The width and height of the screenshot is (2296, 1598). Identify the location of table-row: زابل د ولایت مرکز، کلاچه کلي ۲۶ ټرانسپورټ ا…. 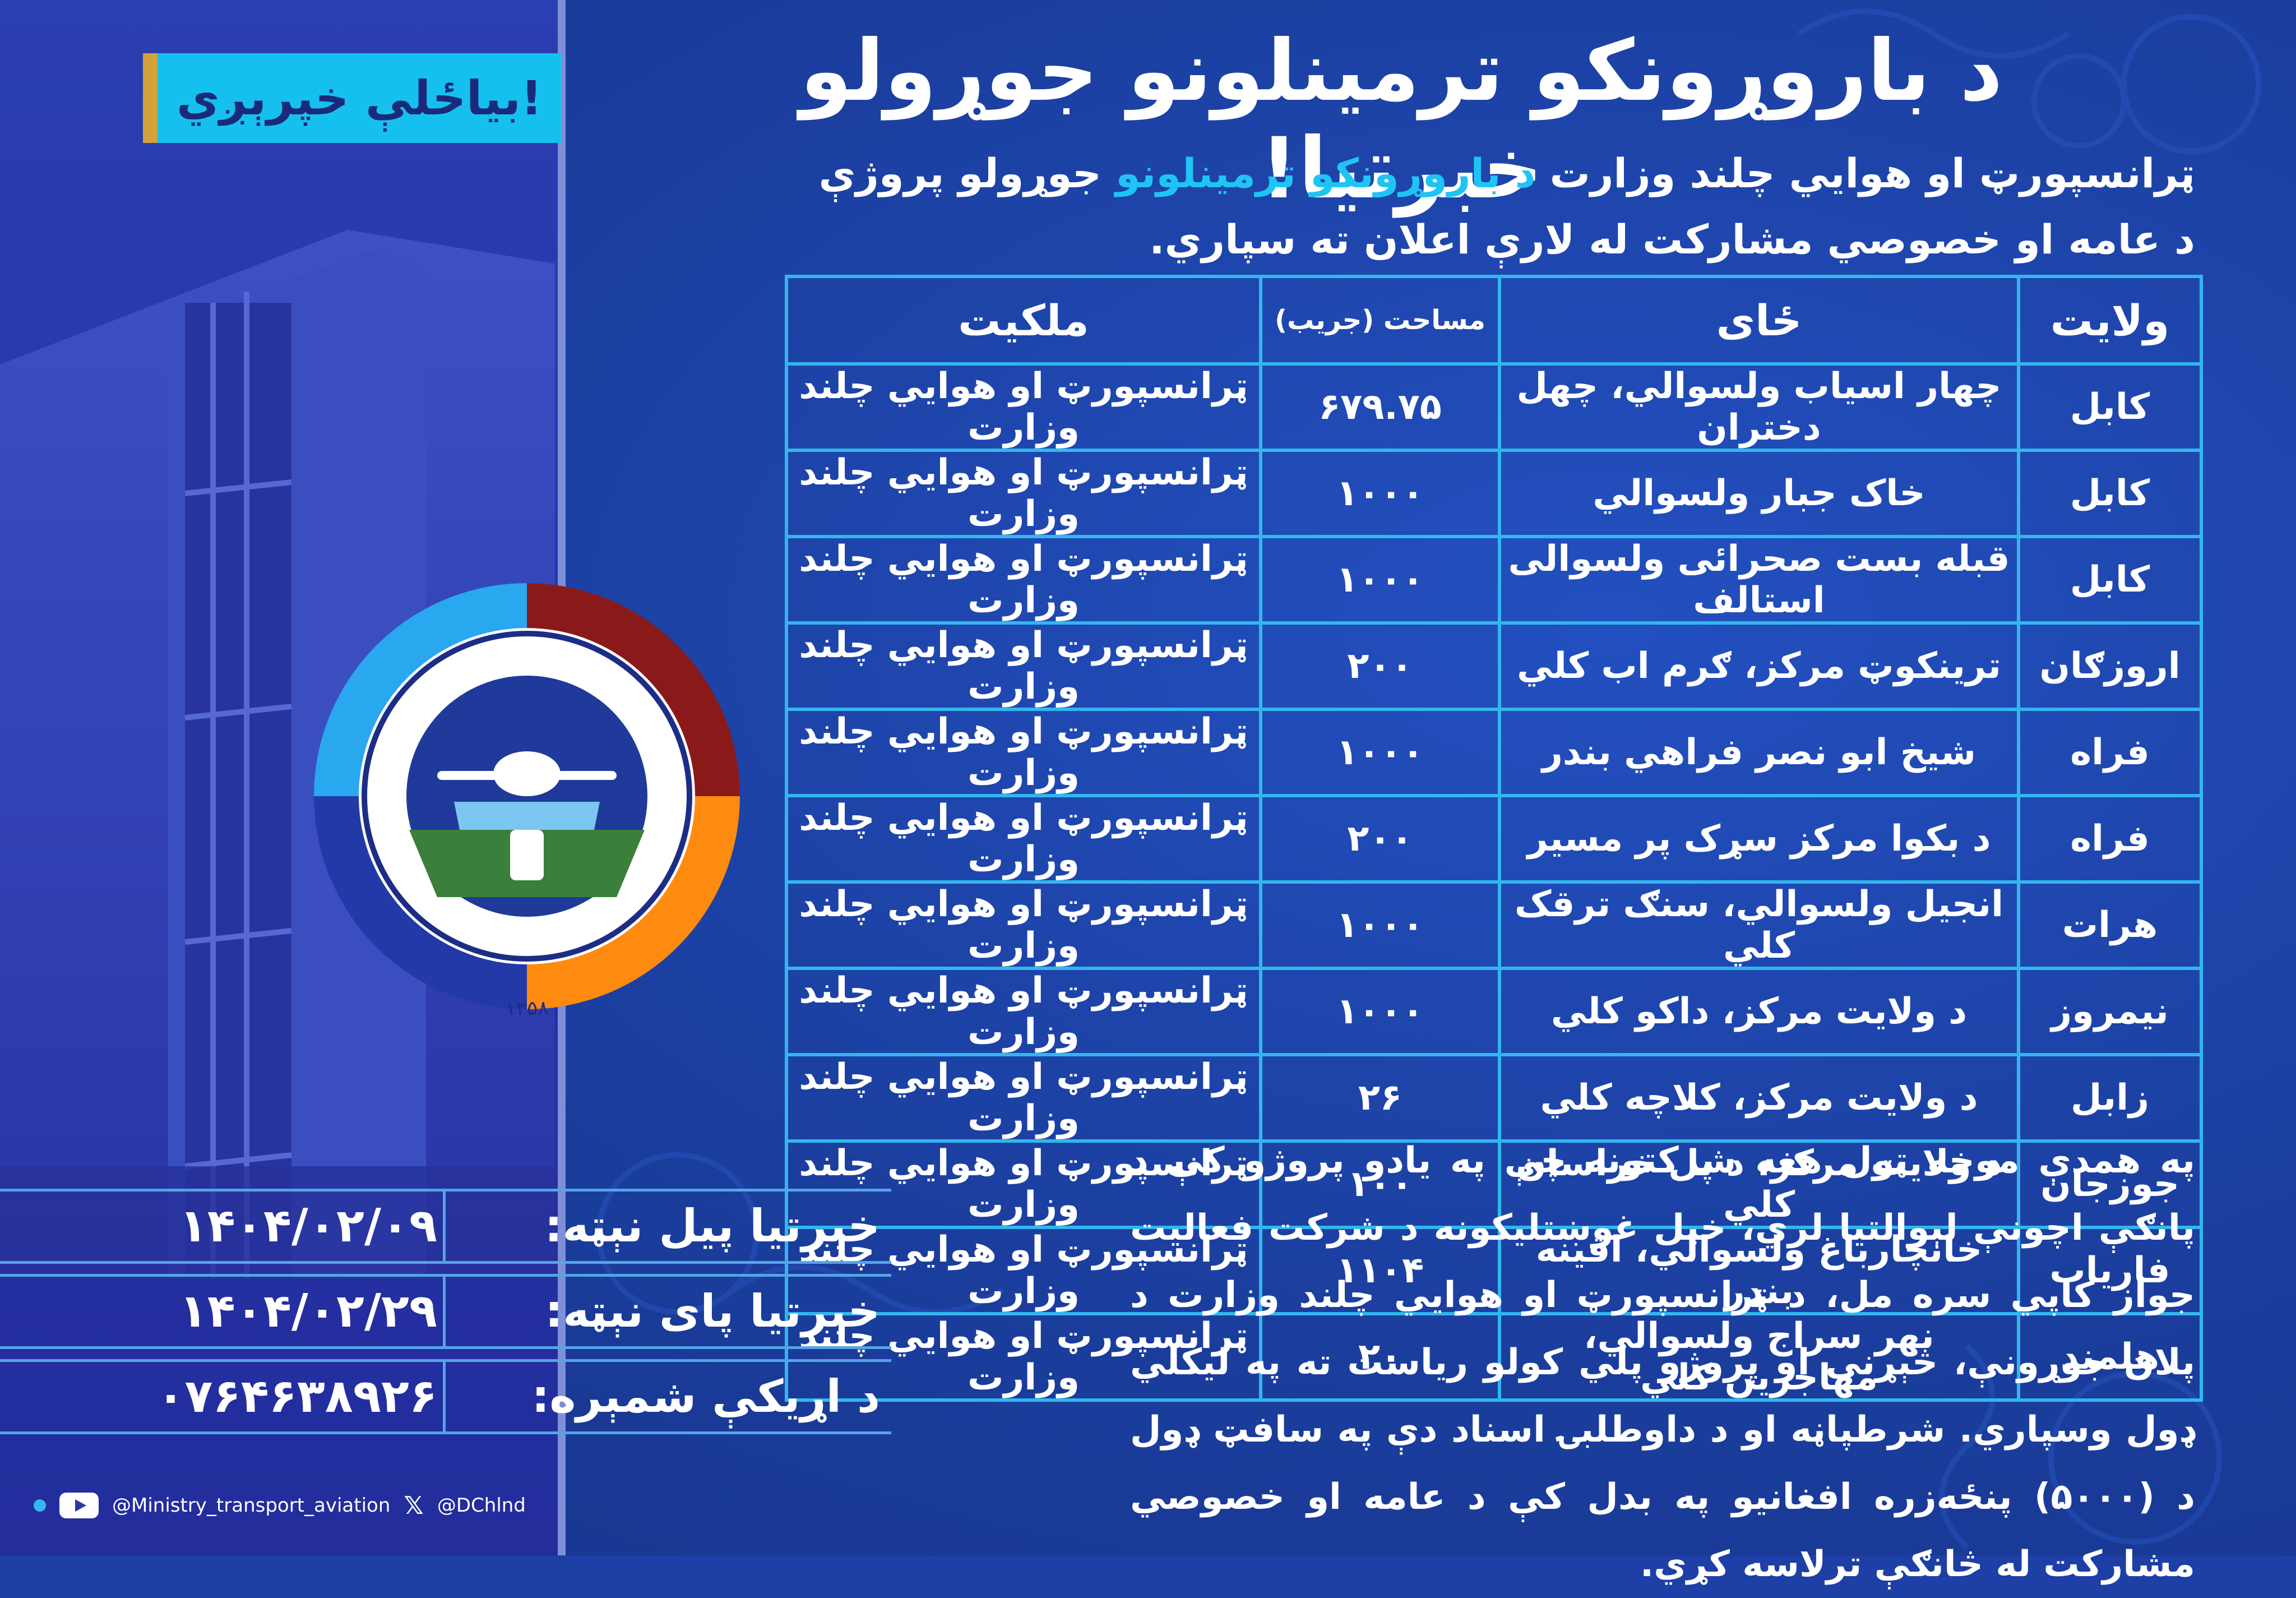
(1494, 1098).